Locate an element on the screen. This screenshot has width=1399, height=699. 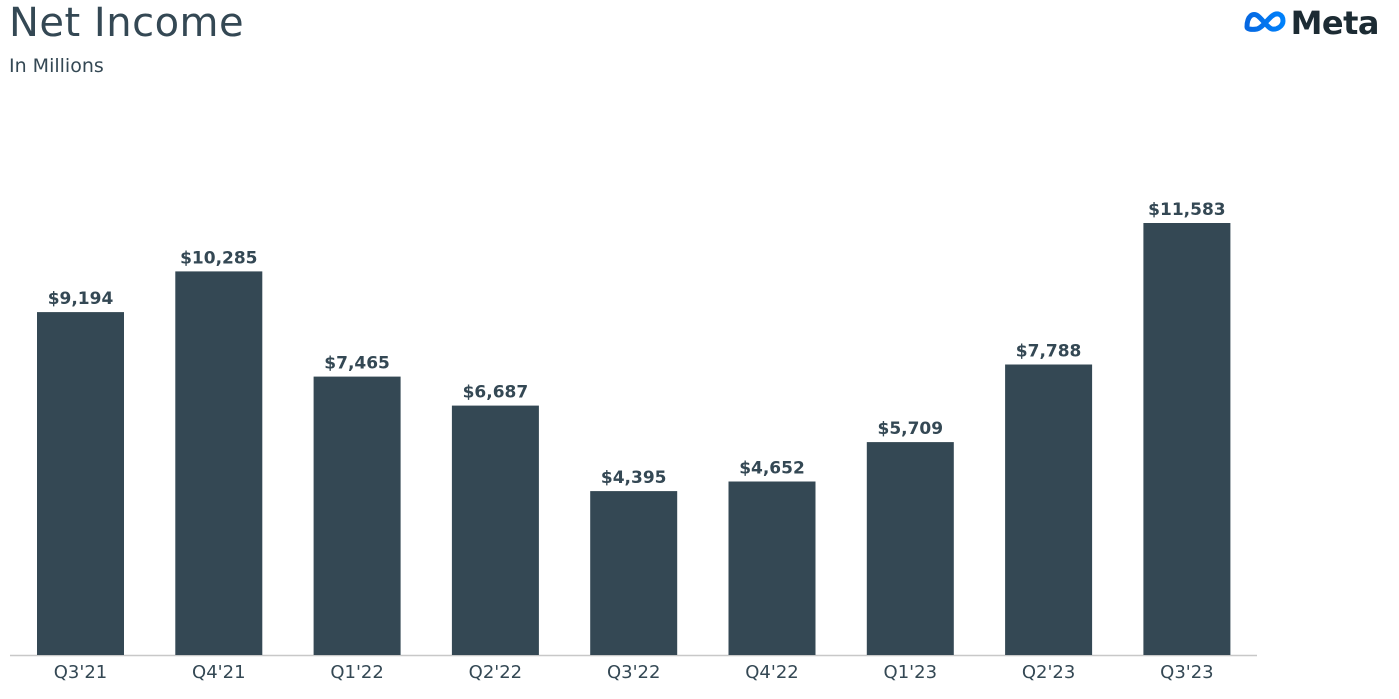
meta-infinity-icon is located at coordinates (1265, 23).